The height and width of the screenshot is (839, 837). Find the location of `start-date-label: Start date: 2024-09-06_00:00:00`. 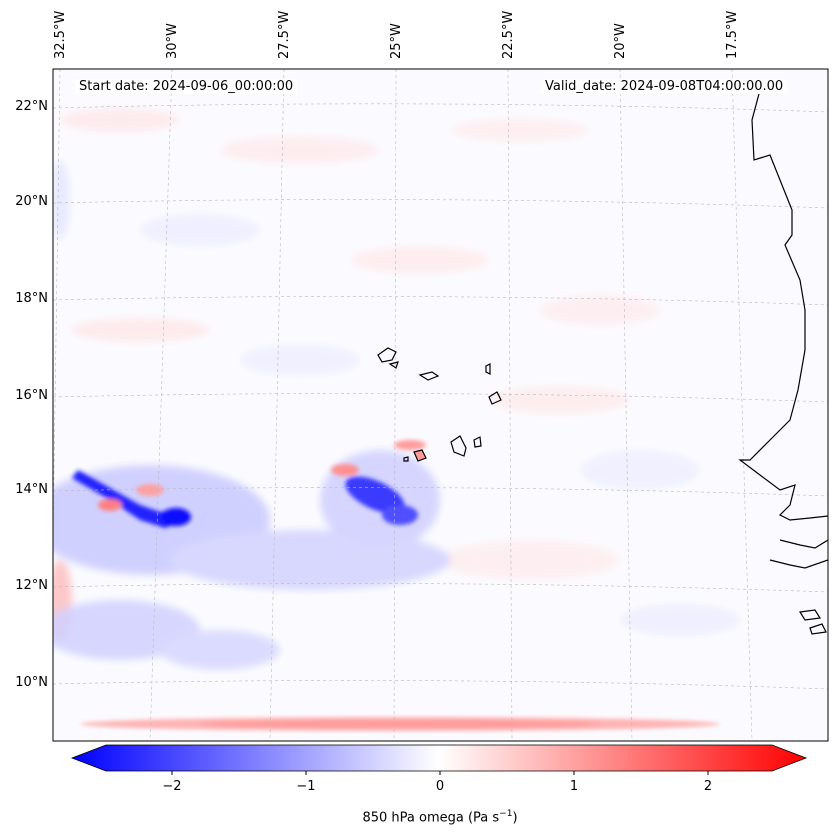

start-date-label: Start date: 2024-09-06_00:00:00 is located at coordinates (186, 86).